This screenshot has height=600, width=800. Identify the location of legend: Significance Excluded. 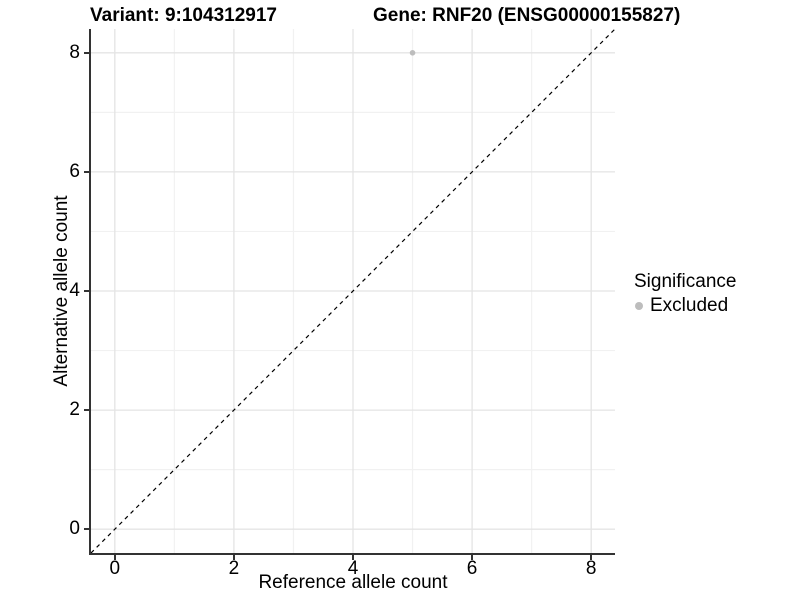
(685, 294).